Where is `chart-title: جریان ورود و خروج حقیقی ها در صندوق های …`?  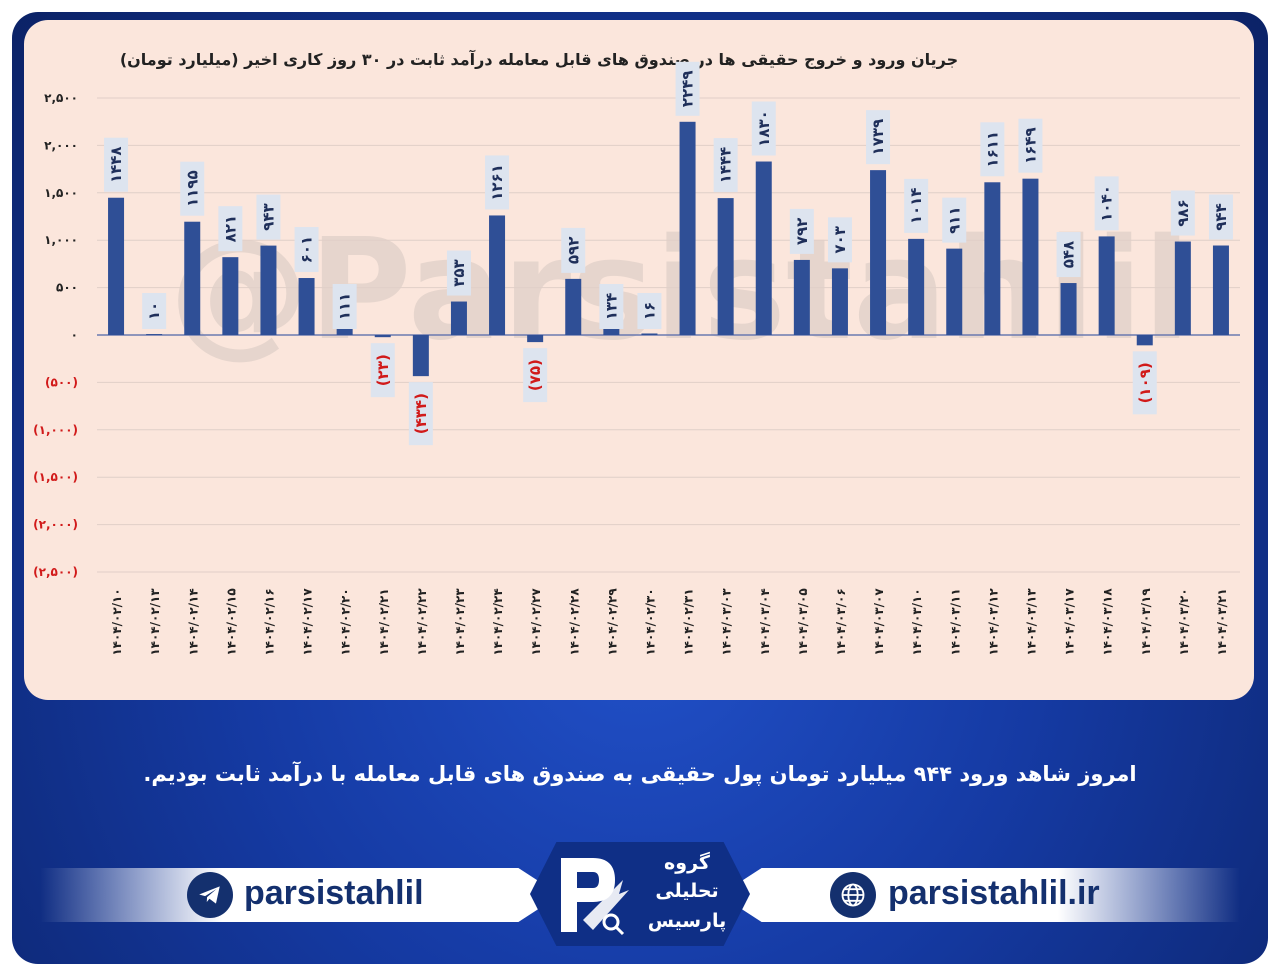 chart-title: جریان ورود و خروج حقیقی ها در صندوق های … is located at coordinates (539, 59).